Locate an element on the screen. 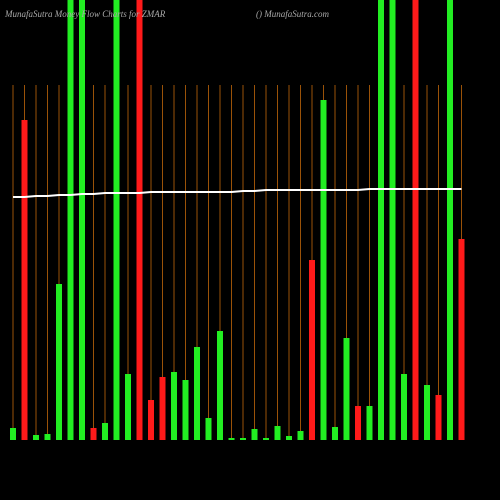 Image resolution: width=500 pixels, height=500 pixels. chart-subtitle: () MunafaSutra.com is located at coordinates (292, 14).